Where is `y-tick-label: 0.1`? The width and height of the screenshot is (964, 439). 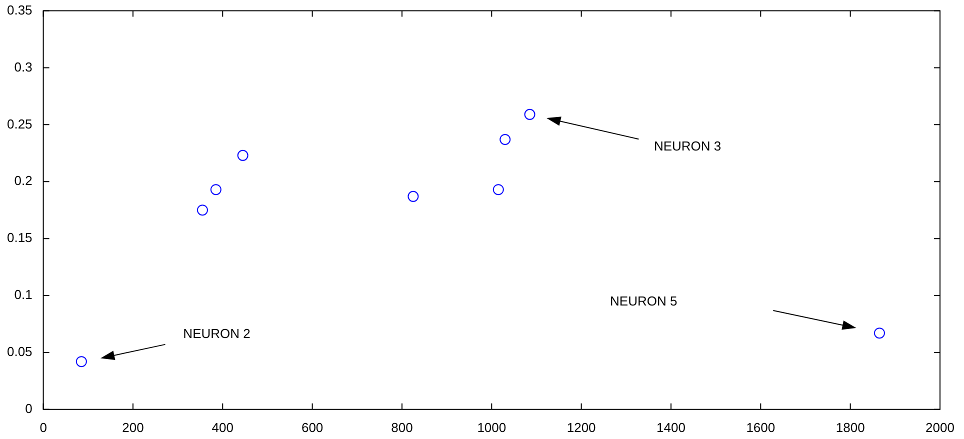 y-tick-label: 0.1 is located at coordinates (23, 294).